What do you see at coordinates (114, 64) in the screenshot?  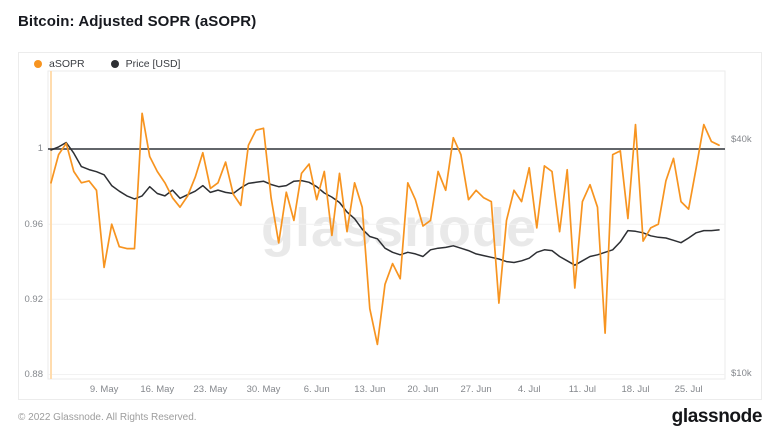 I see `price-series-dot-icon` at bounding box center [114, 64].